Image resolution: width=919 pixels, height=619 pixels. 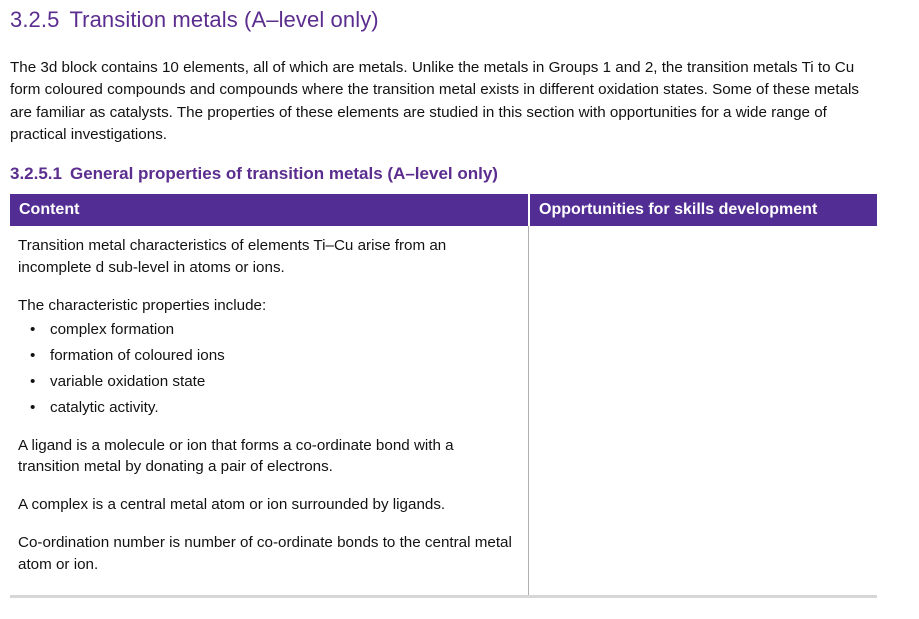 I want to click on list-item-label: variable oxidation state, so click(x=128, y=381).